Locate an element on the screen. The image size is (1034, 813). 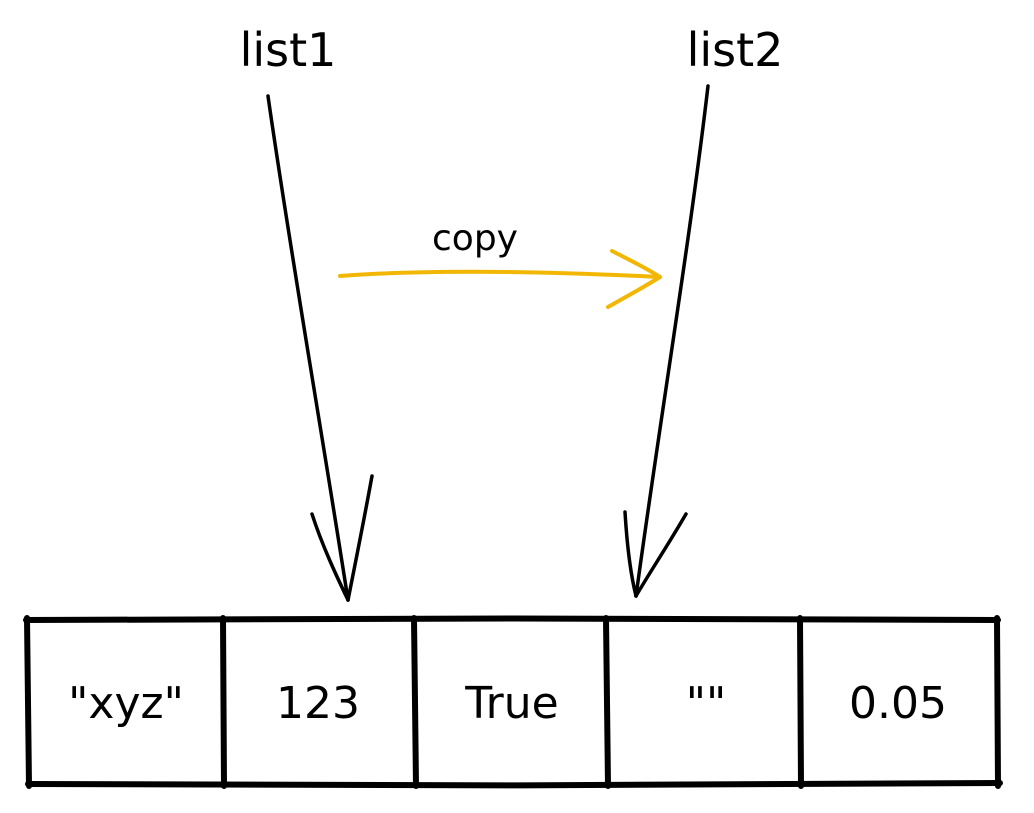
list2-label: list2 is located at coordinates (735, 50).